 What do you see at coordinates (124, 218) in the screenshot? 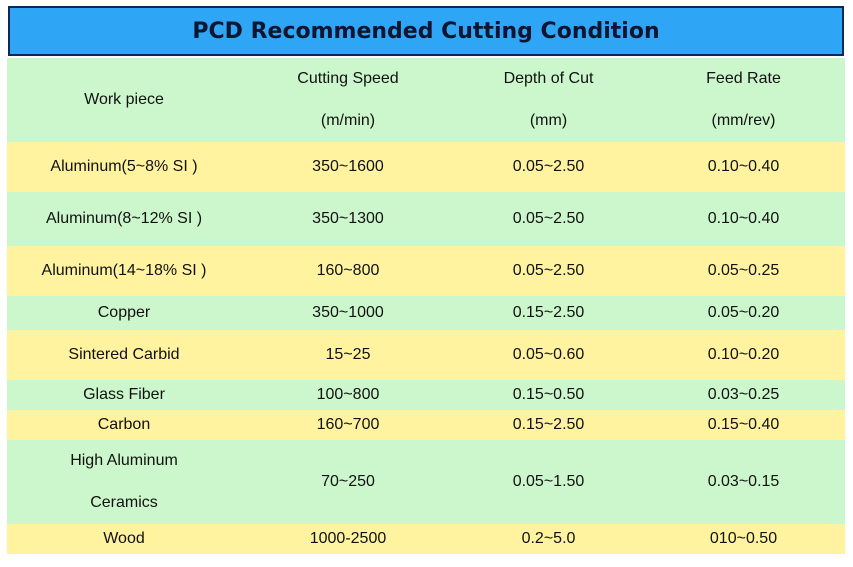
I see `cell-workpiece: Aluminum(8~12% SI )` at bounding box center [124, 218].